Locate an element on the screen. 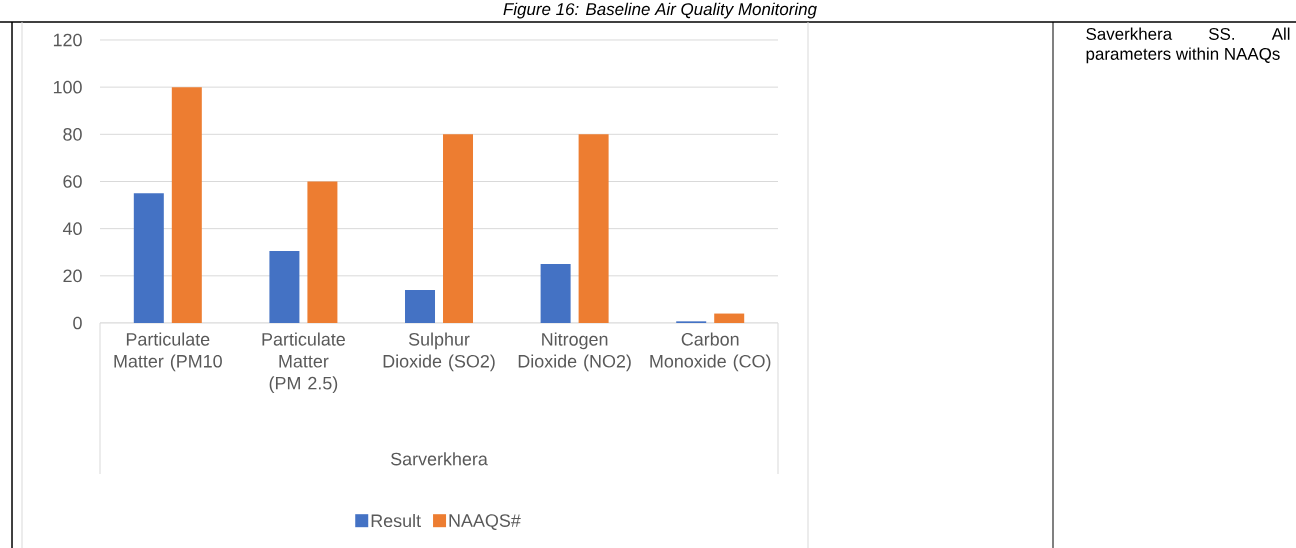 The height and width of the screenshot is (548, 1296). x-axis-title: Sarverkhera is located at coordinates (439, 459).